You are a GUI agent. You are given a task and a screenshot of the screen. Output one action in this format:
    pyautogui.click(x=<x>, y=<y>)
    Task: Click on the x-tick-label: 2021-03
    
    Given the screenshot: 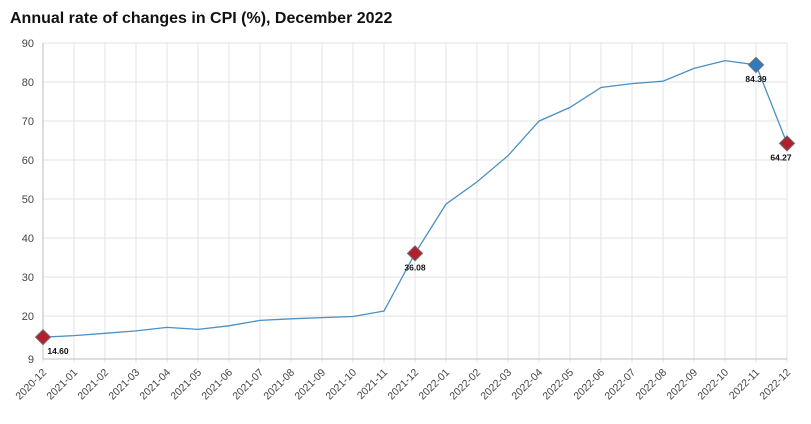 What is the action you would take?
    pyautogui.click(x=124, y=385)
    